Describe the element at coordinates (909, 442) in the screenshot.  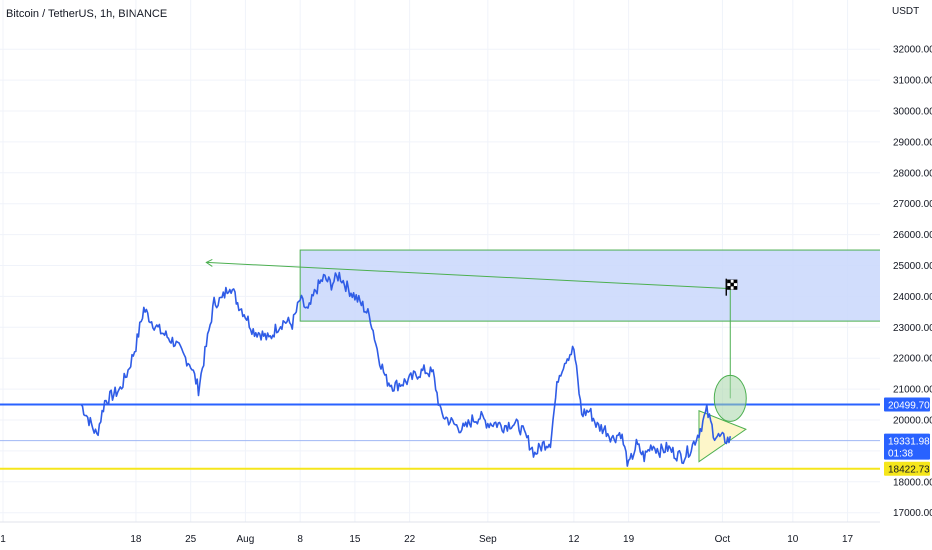
I see `current-price-tag-text: 19331.98` at that location.